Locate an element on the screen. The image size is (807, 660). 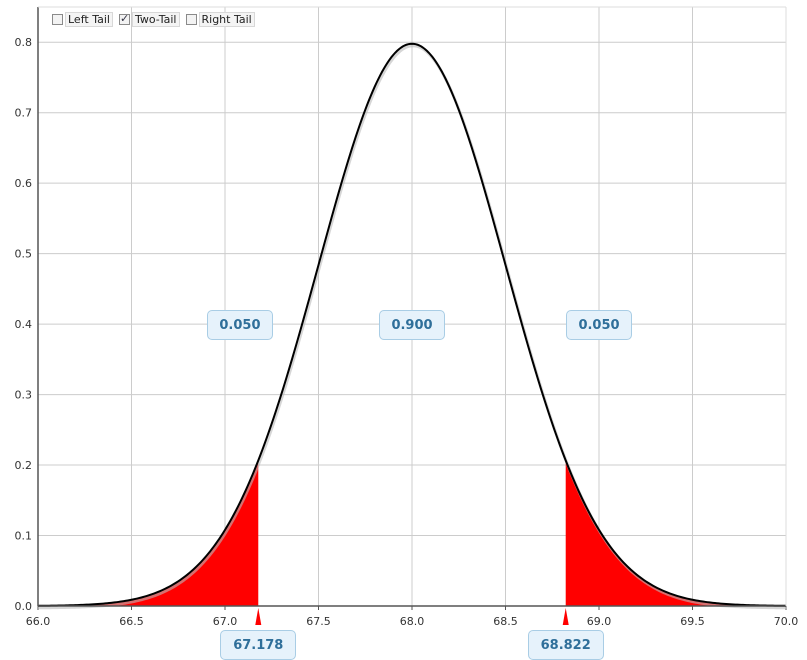
x-tick-label: 66.0 is located at coordinates (38, 621).